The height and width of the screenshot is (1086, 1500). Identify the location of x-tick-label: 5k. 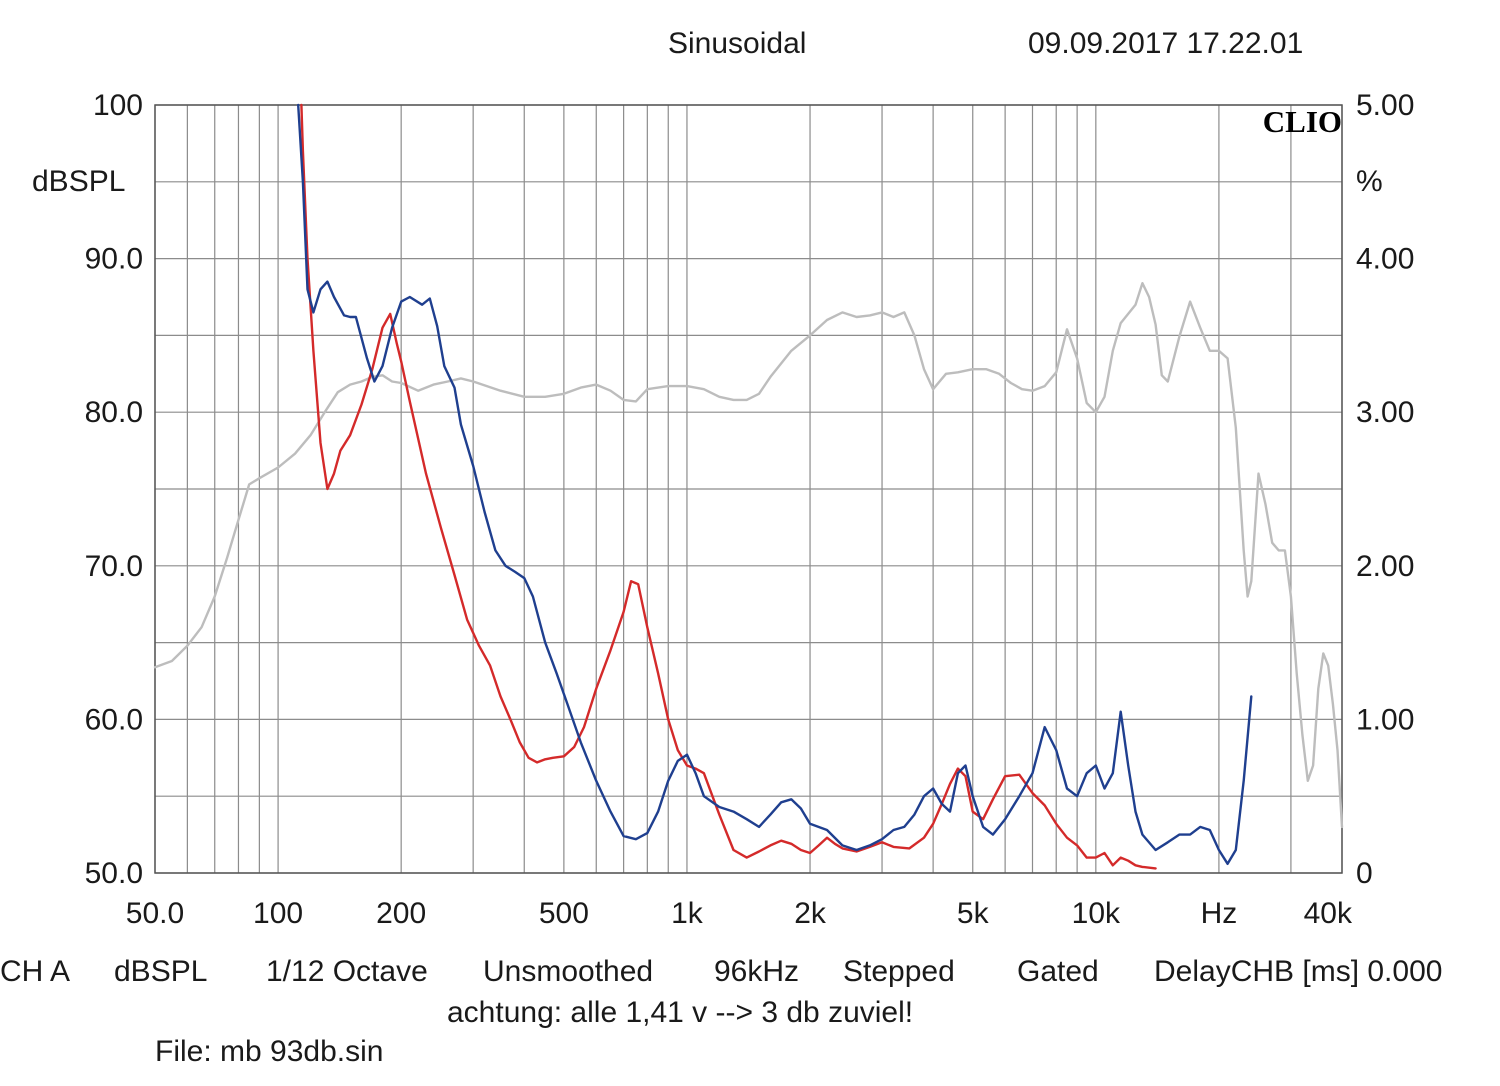
(973, 913).